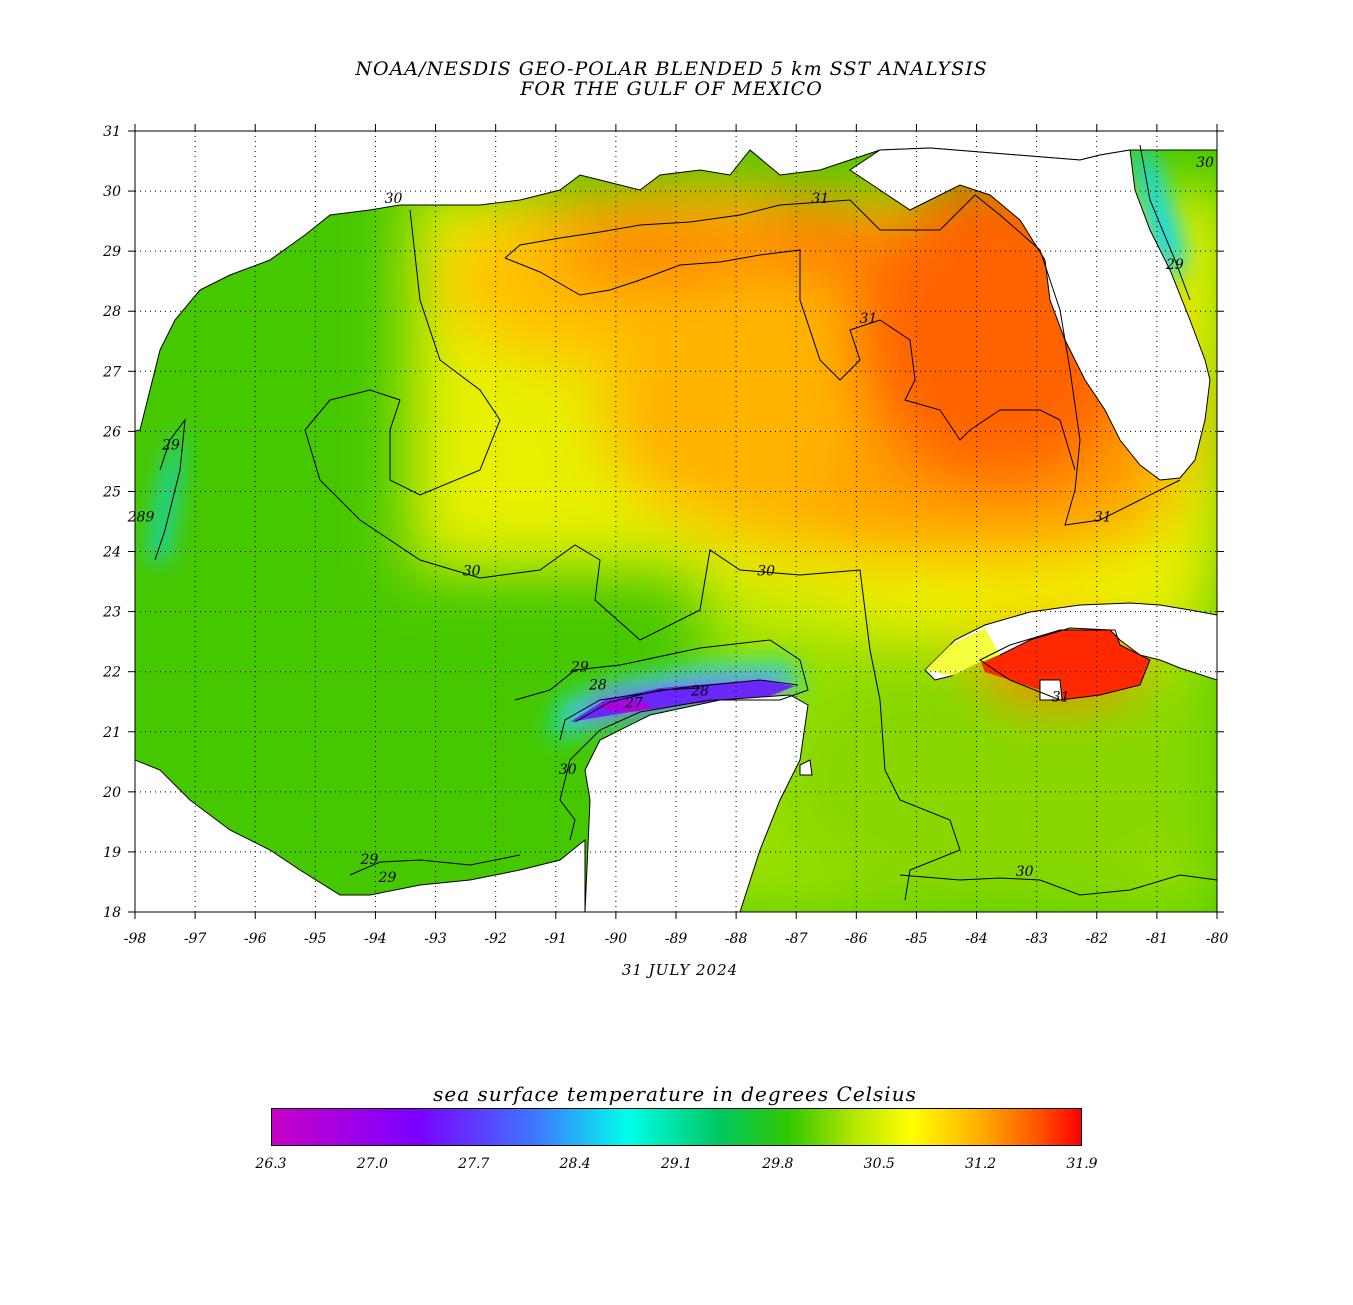  I want to click on lon-label: -85, so click(916, 939).